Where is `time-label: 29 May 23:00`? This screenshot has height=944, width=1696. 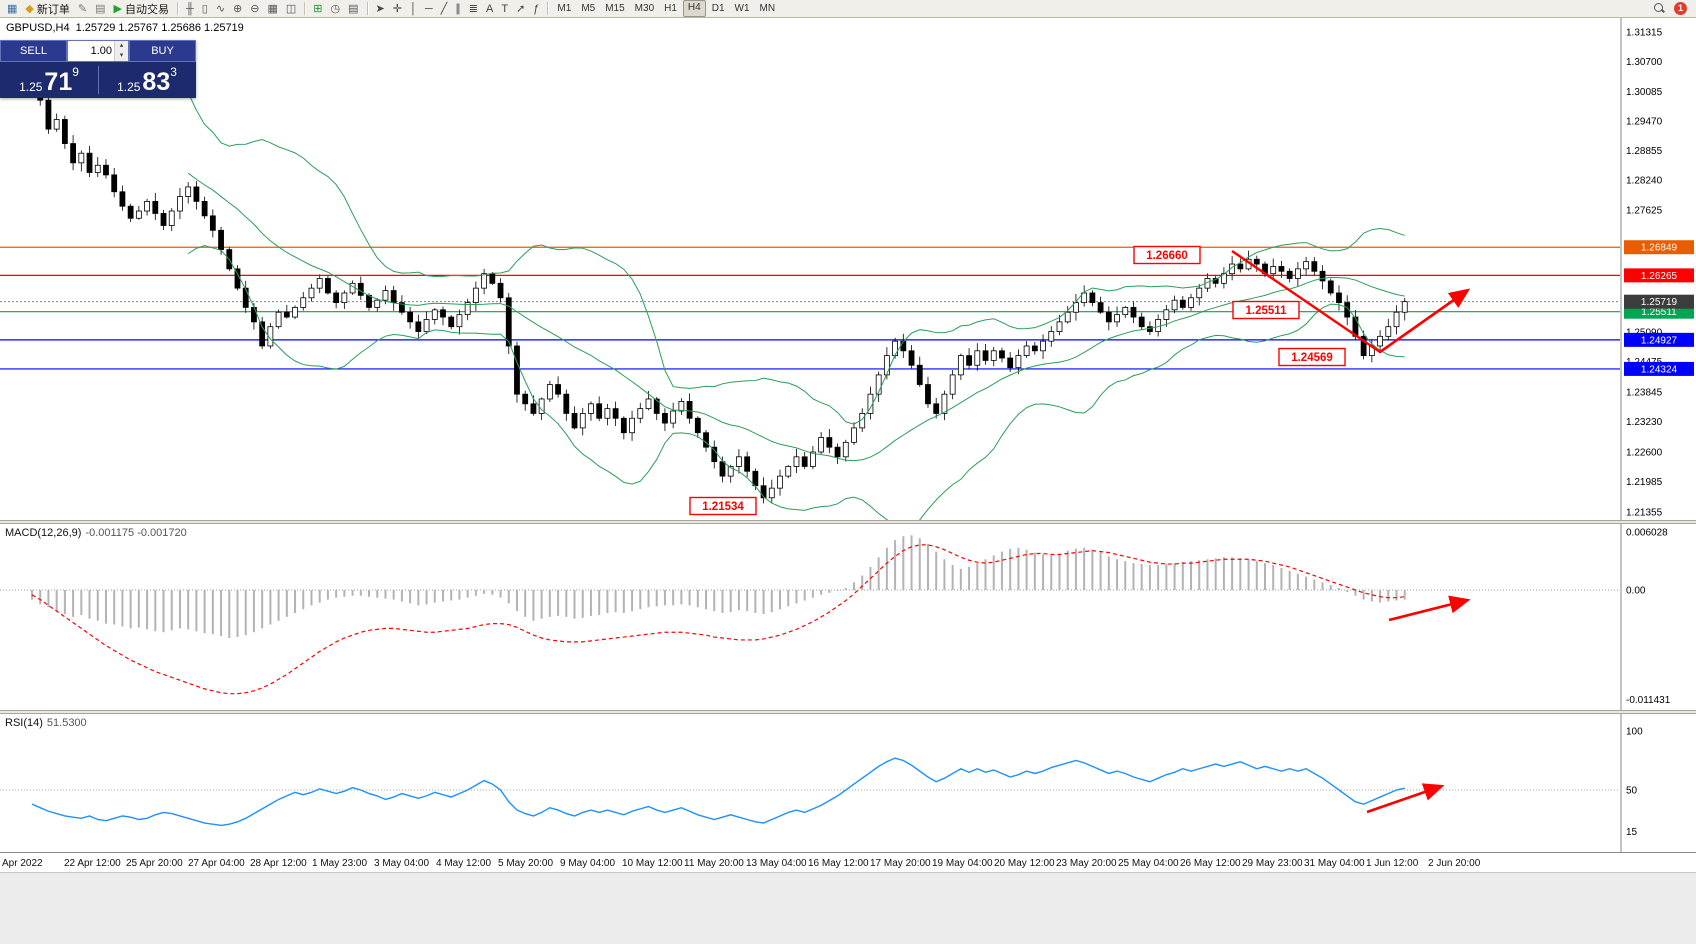 time-label: 29 May 23:00 is located at coordinates (1272, 863).